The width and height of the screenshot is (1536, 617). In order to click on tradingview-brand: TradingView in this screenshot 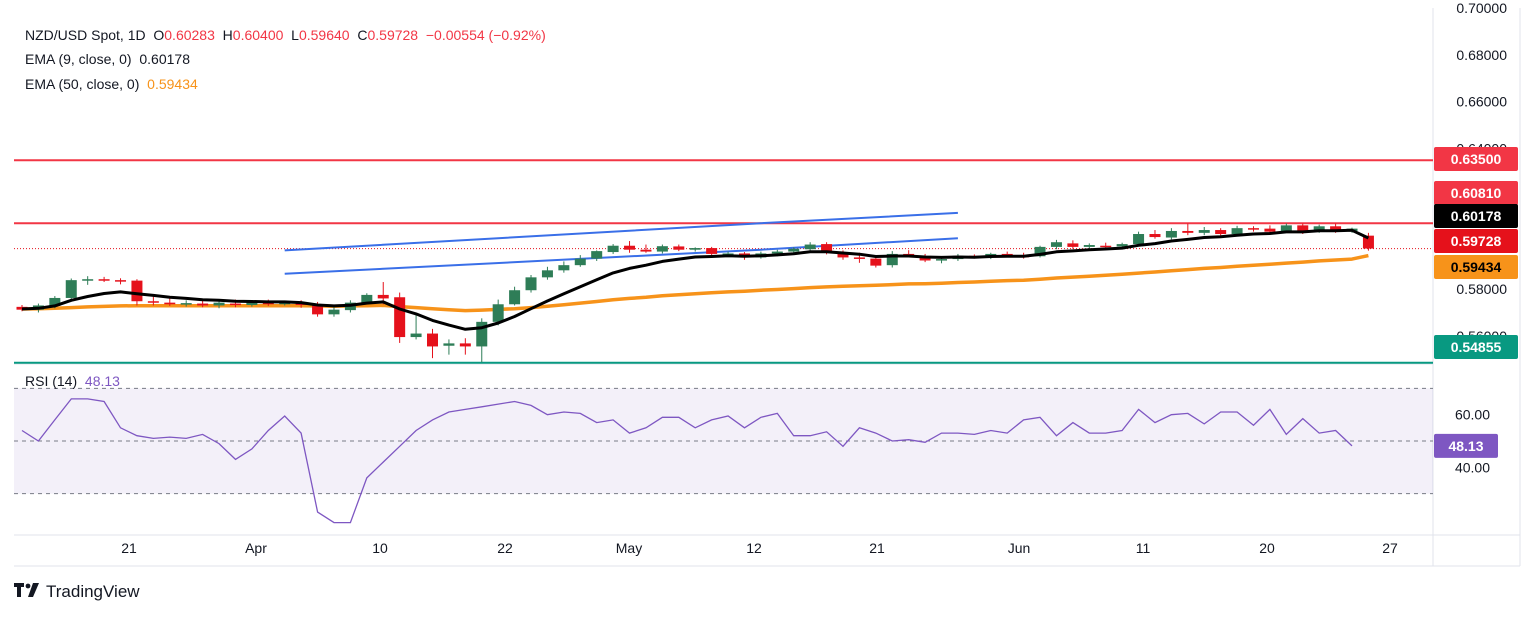, I will do `click(77, 592)`.